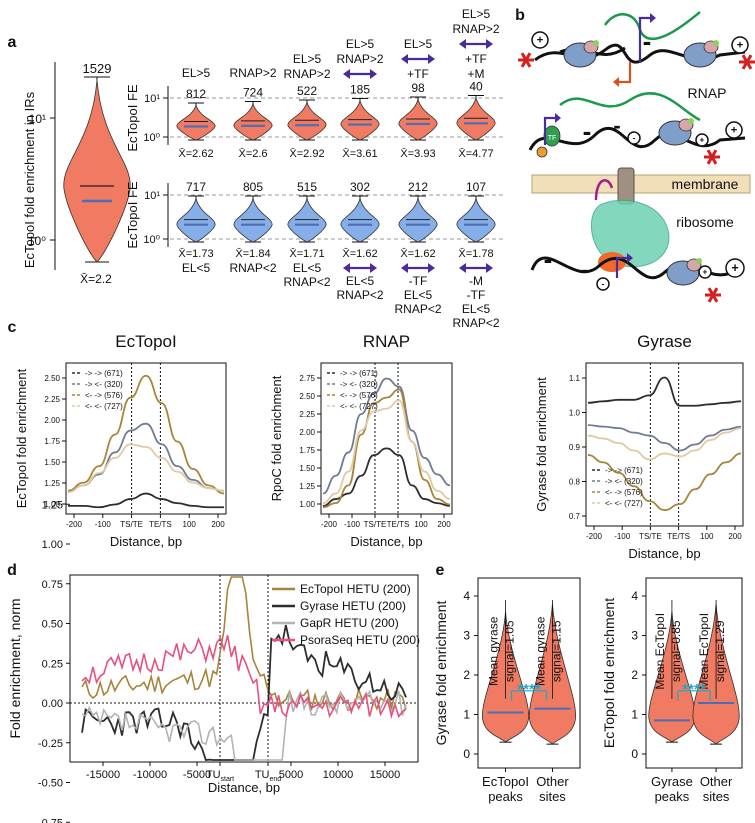 The width and height of the screenshot is (755, 823). I want to click on top-violin-mean-label: X̄=4.77, so click(475, 153).